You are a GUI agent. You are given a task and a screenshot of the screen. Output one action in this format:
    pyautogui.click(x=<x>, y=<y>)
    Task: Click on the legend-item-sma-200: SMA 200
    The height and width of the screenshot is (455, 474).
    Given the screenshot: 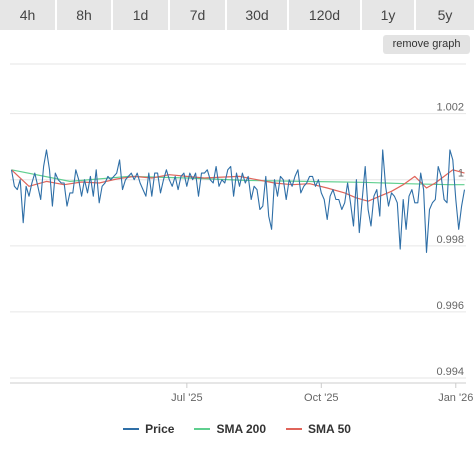 What is the action you would take?
    pyautogui.click(x=230, y=429)
    